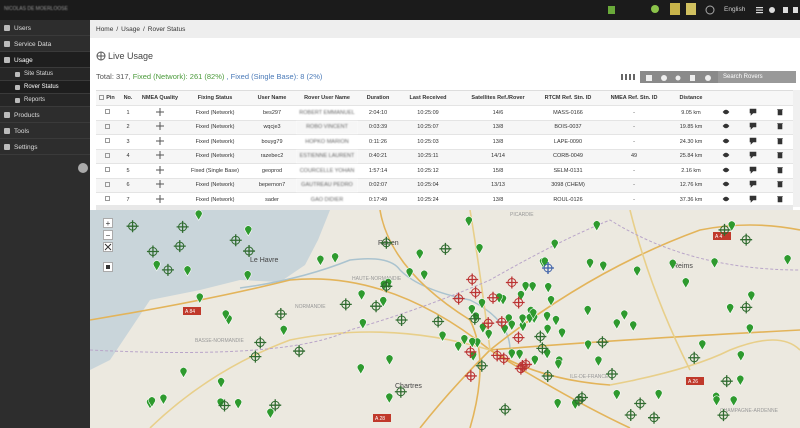  Describe the element at coordinates (215, 98) in the screenshot. I see `column-header: Fixing Status` at that location.